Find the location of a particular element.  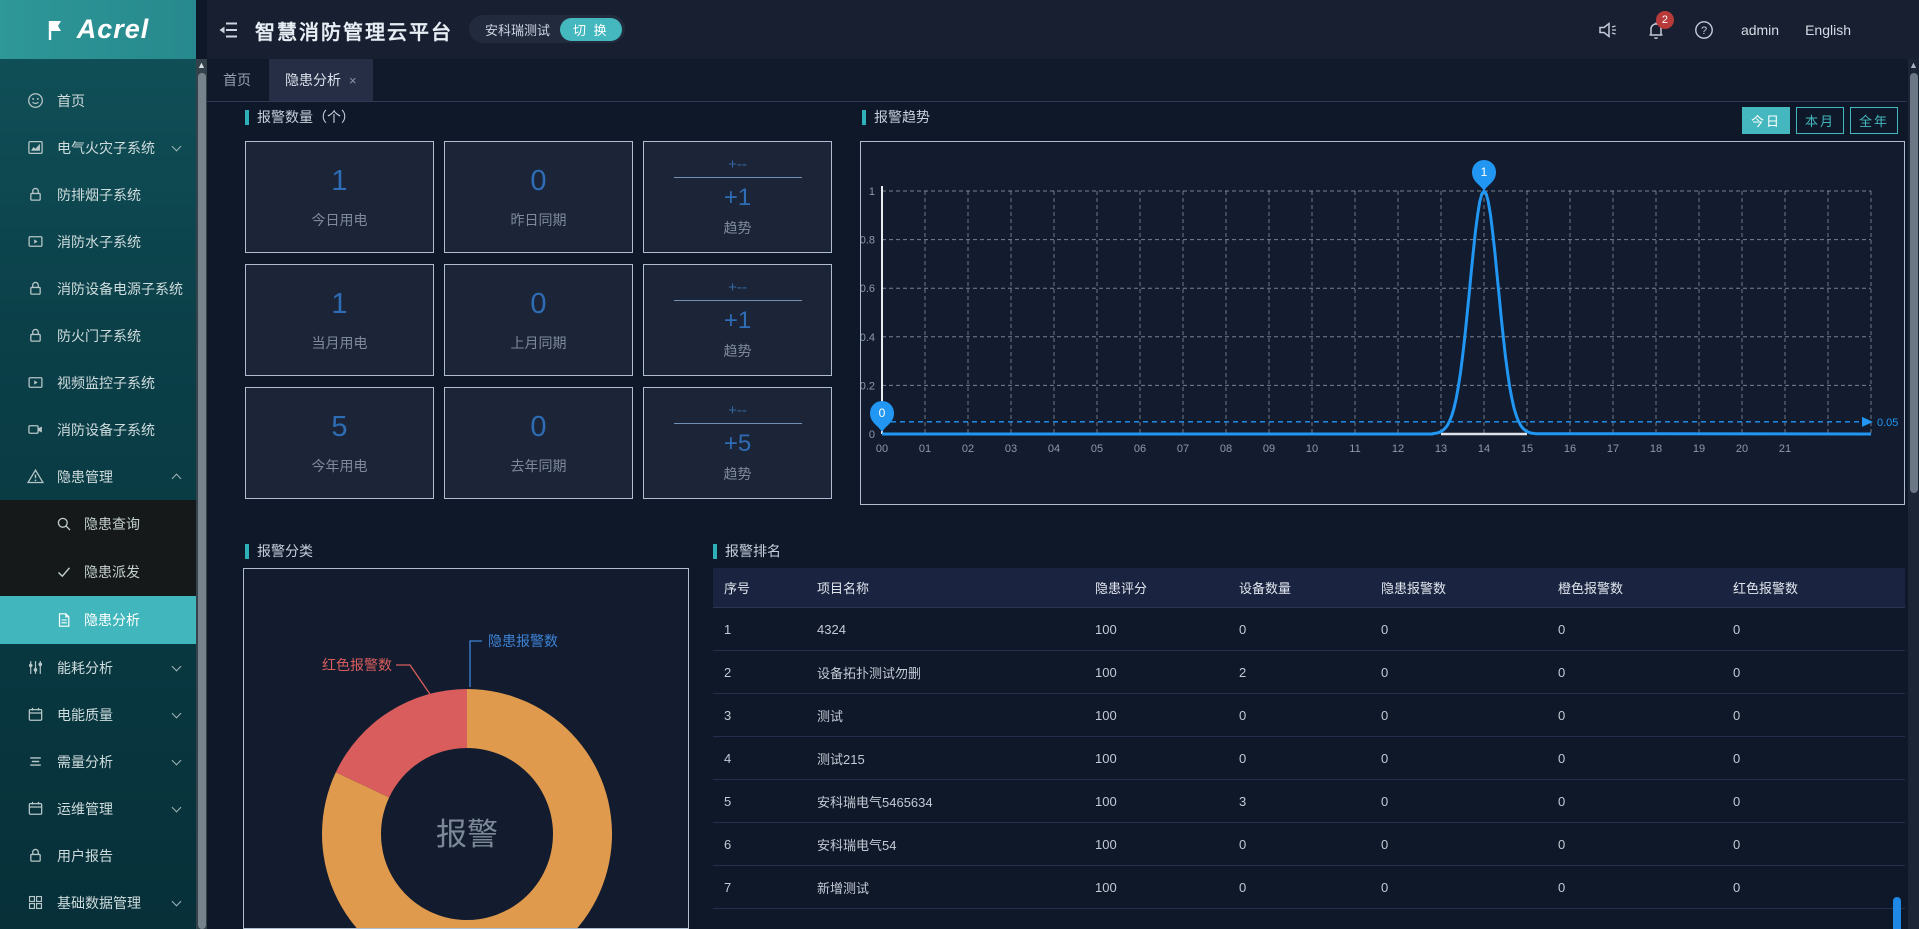

sidebar-item-label: 消防设备子系统 is located at coordinates (106, 429).